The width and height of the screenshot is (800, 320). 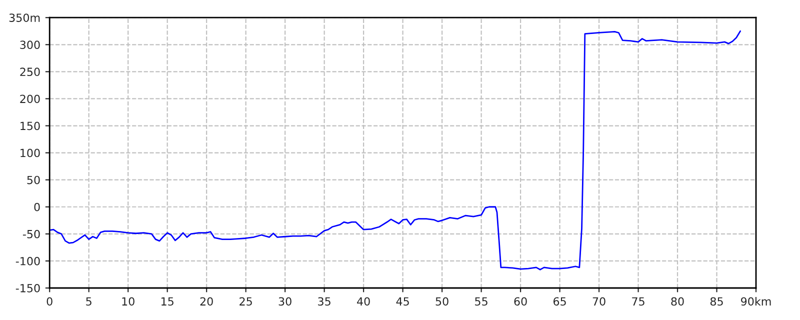 I want to click on x-tick-label: 30, so click(x=285, y=301).